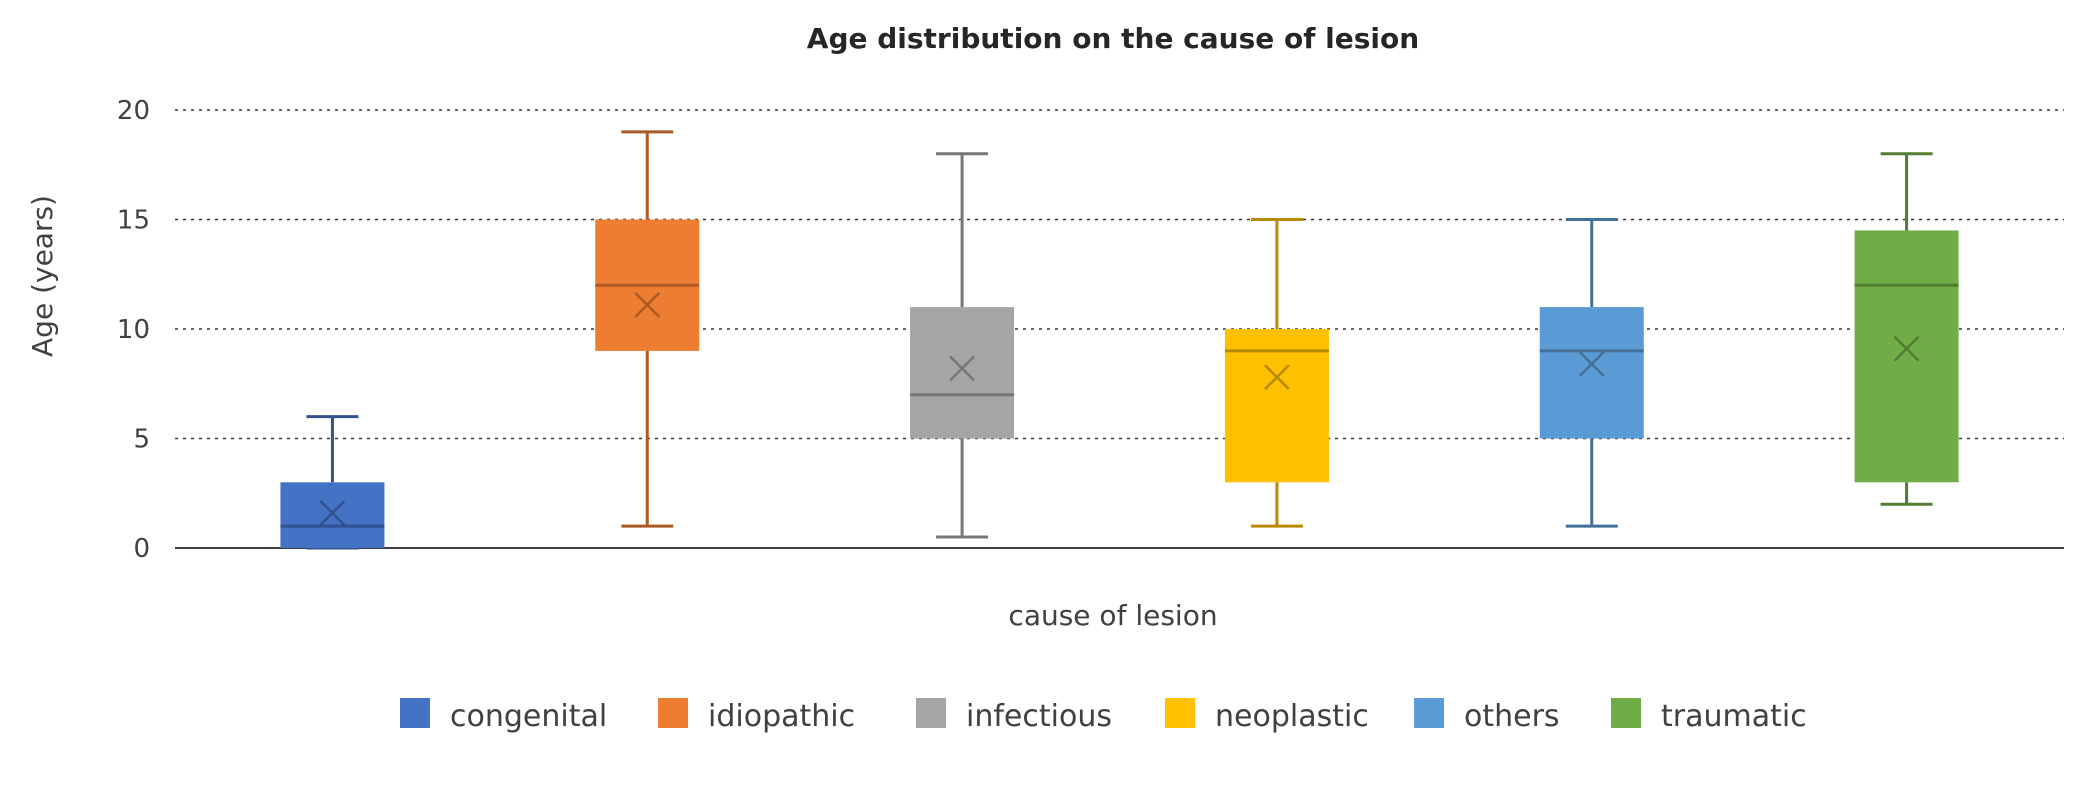 This screenshot has width=2076, height=800. Describe the element at coordinates (1626, 713) in the screenshot. I see `legend-swatch-traumatic` at that location.